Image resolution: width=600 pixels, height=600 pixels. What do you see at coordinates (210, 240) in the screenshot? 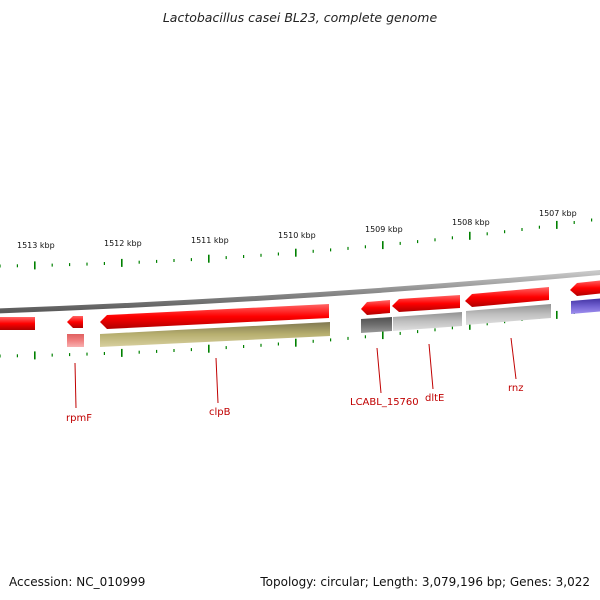
I see `scale-label-1511: 1511 kbp` at bounding box center [210, 240].